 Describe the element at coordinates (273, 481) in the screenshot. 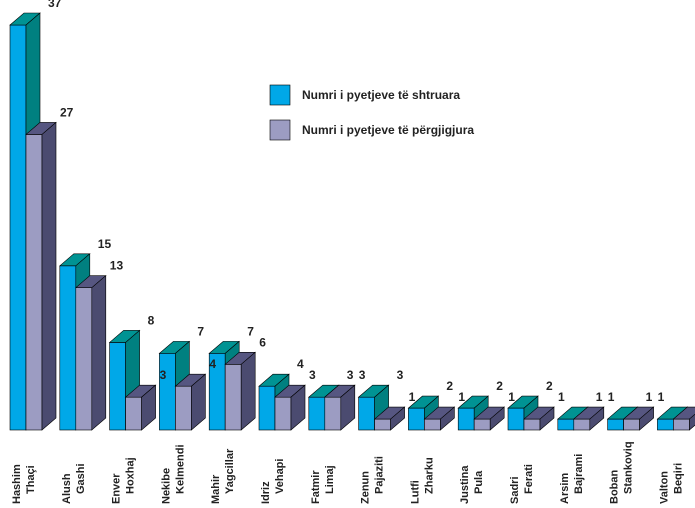

I see `x-tick-label: Idriz Vehapi` at that location.